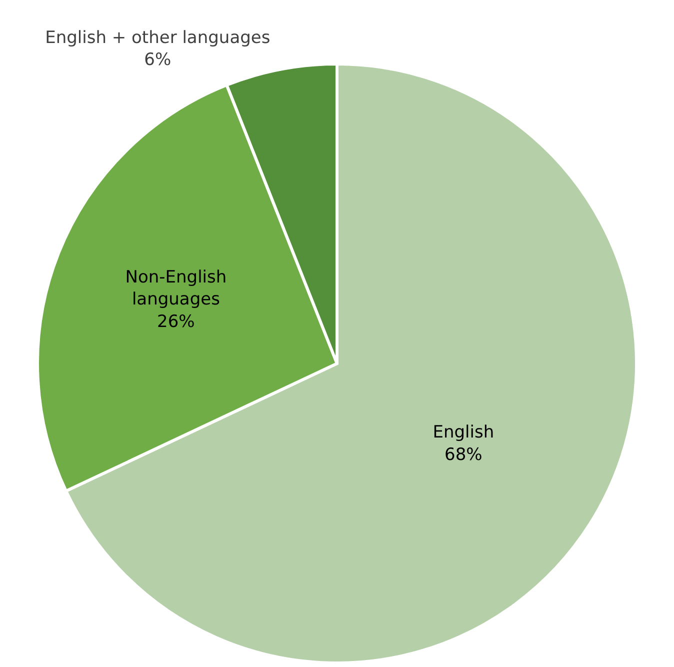 This screenshot has height=667, width=674. What do you see at coordinates (463, 432) in the screenshot?
I see `slice-label: English` at bounding box center [463, 432].